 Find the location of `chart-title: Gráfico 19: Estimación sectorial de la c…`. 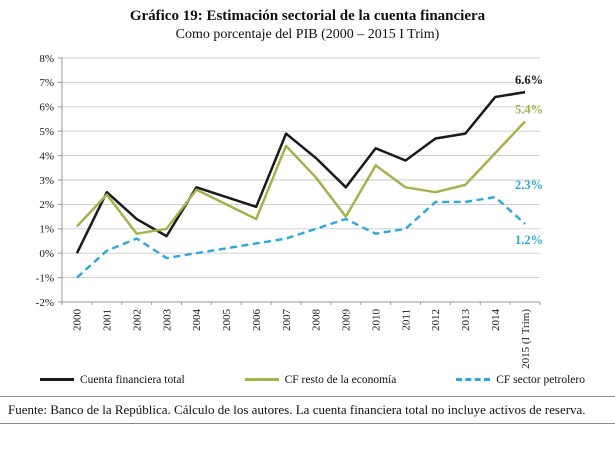

chart-title: Gráfico 19: Estimación sectorial de la c… is located at coordinates (307, 16).